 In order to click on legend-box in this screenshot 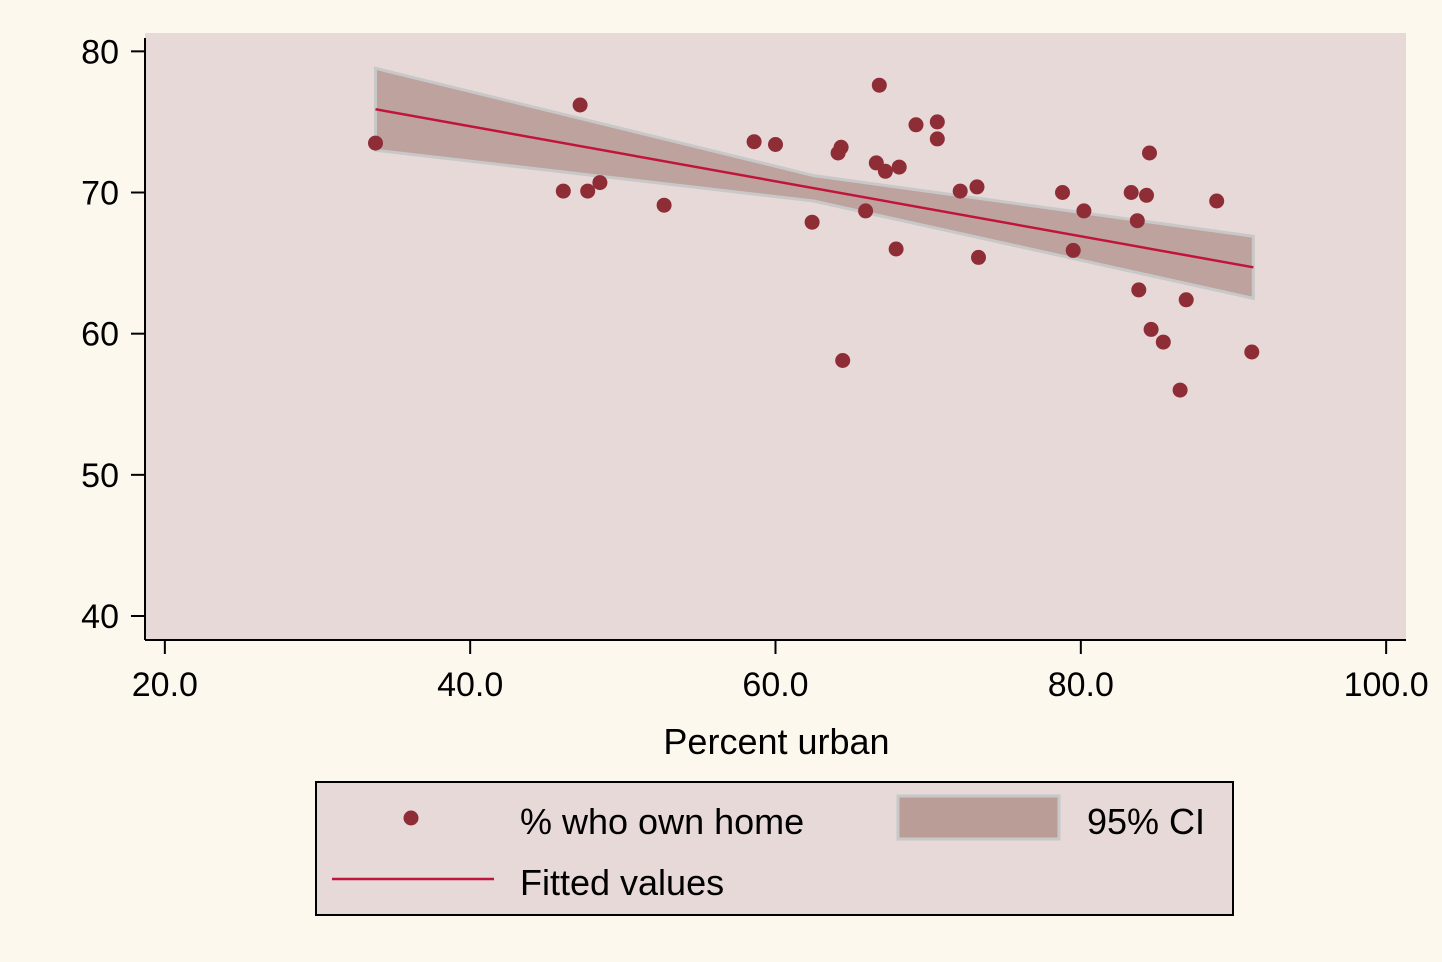, I will do `click(774, 848)`.